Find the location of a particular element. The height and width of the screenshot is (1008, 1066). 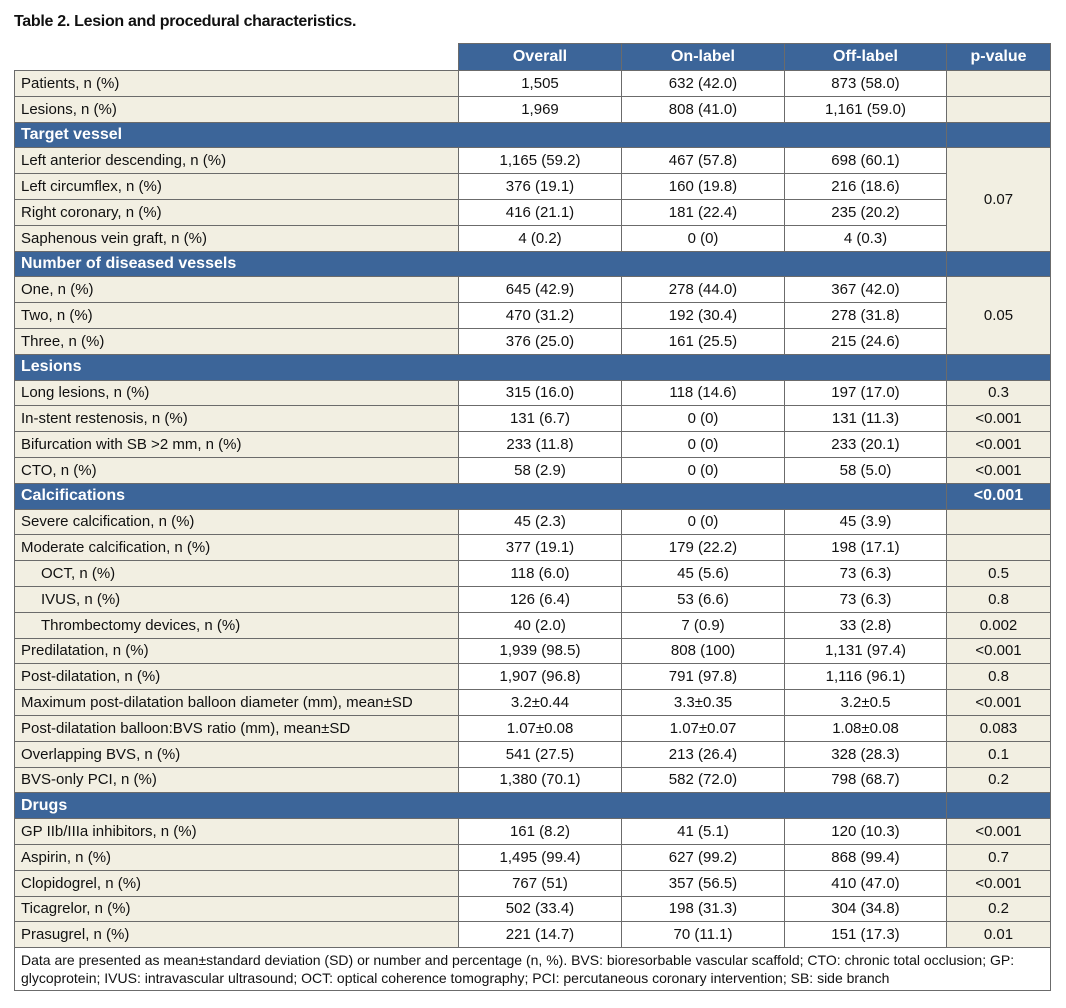

data-row: OCT, n (%) 118 (6.0) 45 (5.6) 73 (6.3) 0.5 is located at coordinates (532, 573).